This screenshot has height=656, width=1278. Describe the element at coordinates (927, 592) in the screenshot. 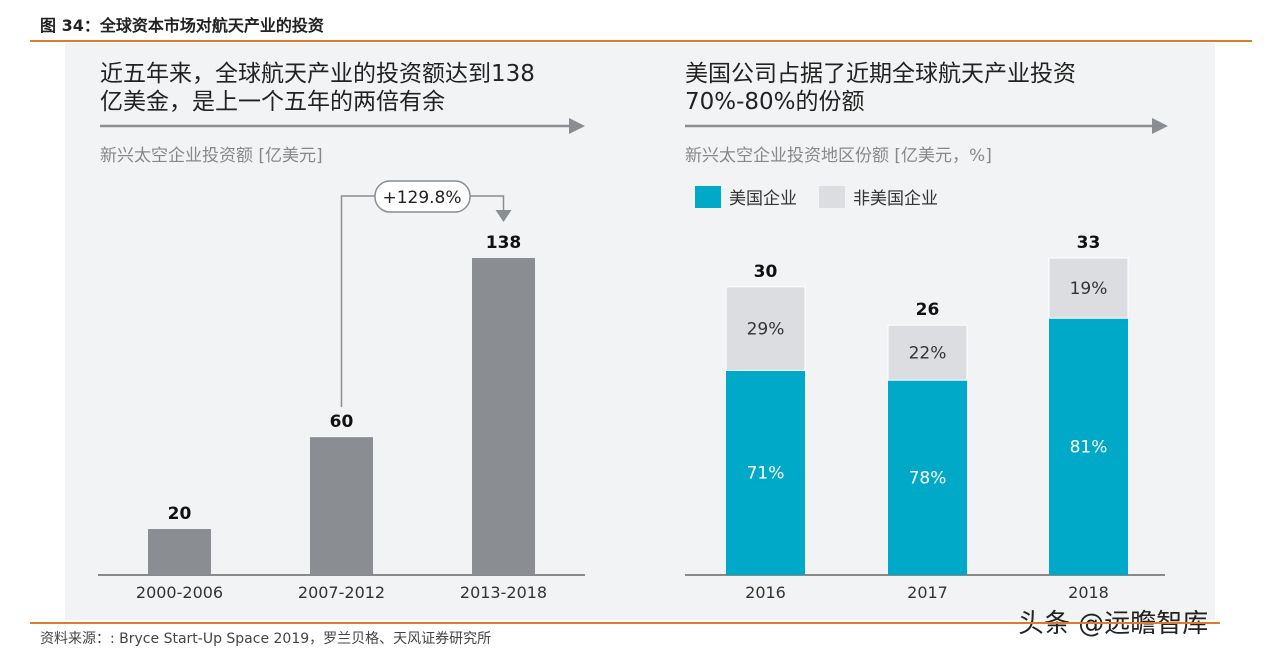

I see `x-tick-label: 2017` at that location.